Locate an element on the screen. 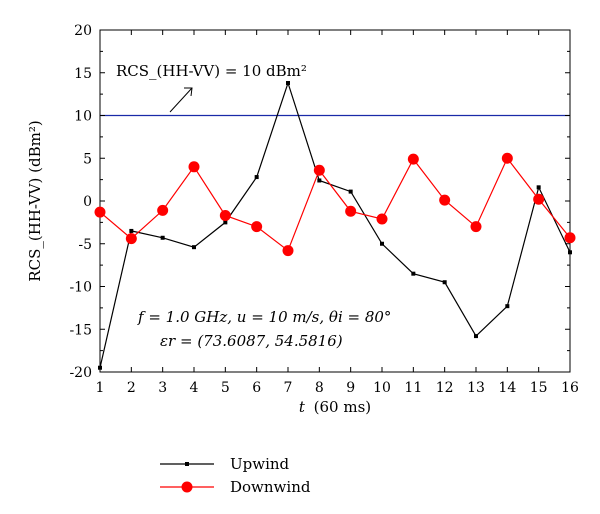  x-tick-label: 7 is located at coordinates (288, 388).